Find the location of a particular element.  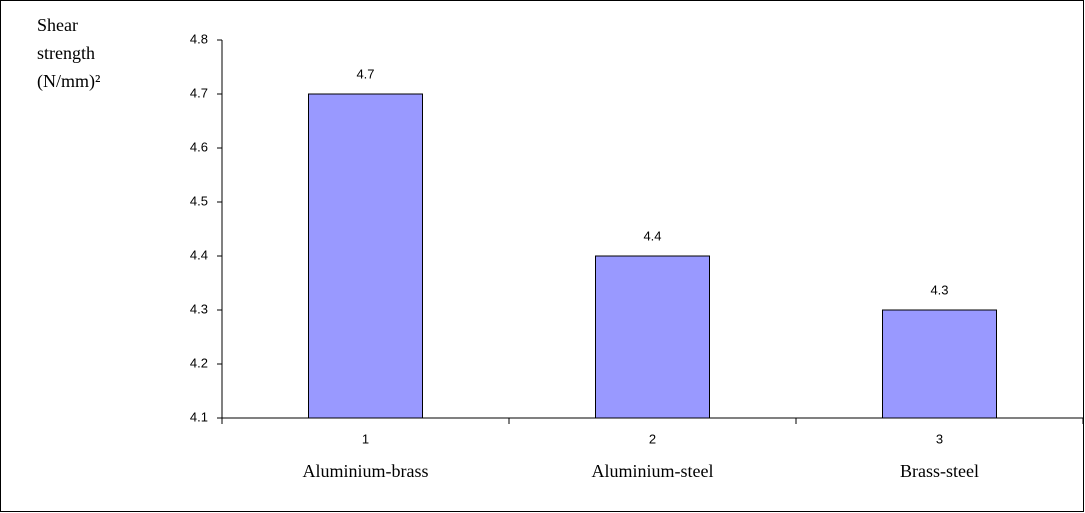

data-label: 4.4 is located at coordinates (652, 235).